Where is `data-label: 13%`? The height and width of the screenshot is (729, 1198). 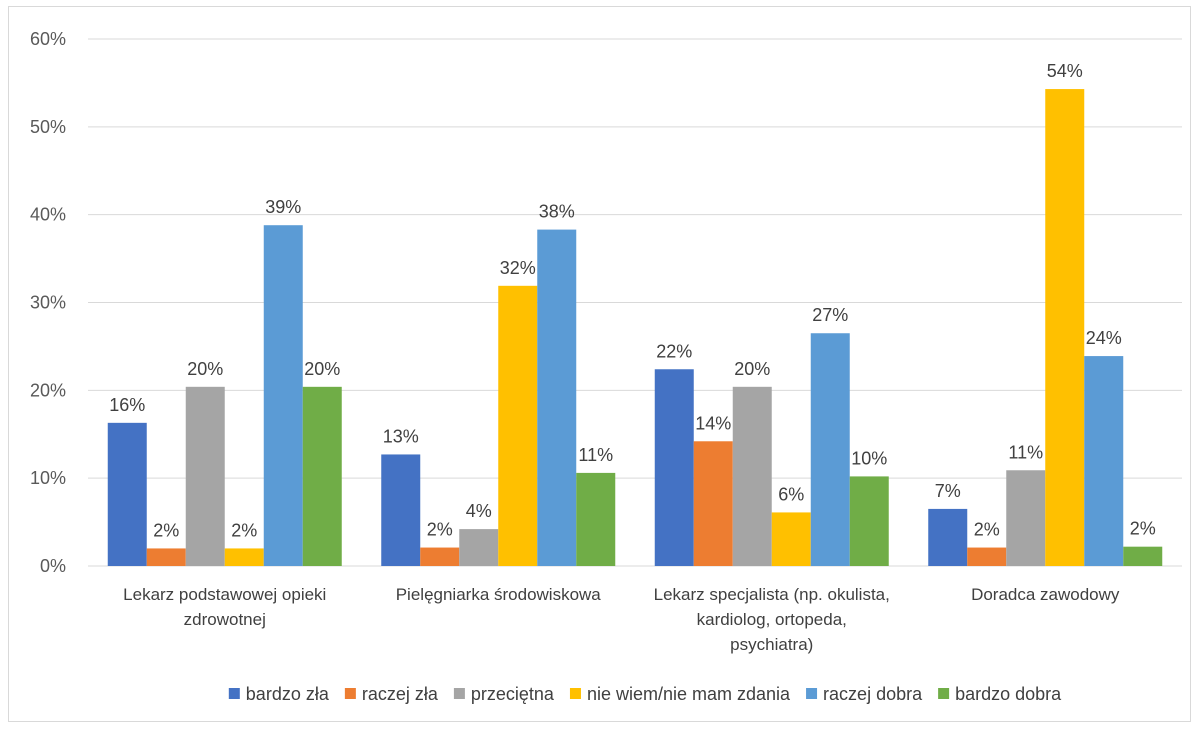 data-label: 13% is located at coordinates (401, 436).